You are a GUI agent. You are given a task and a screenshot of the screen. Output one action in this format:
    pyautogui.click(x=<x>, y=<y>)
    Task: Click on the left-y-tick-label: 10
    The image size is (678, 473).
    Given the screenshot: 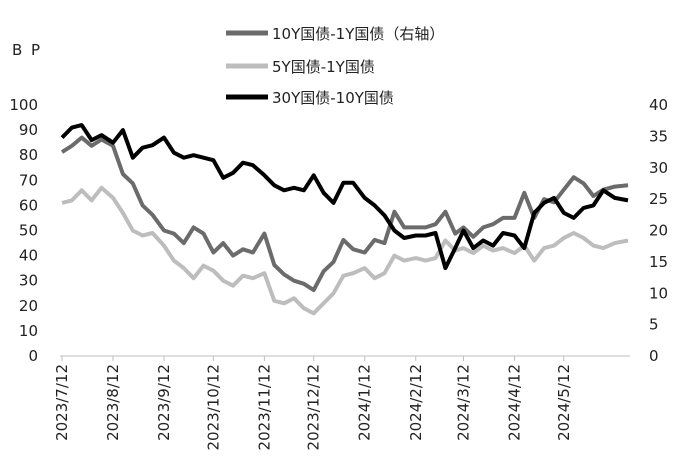 What is the action you would take?
    pyautogui.click(x=28, y=331)
    